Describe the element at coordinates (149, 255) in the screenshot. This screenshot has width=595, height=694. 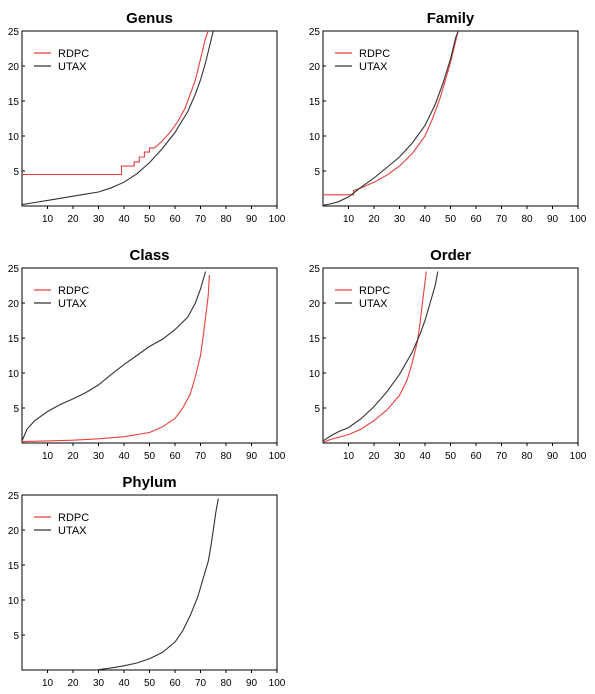
I see `chart-title: Class` at that location.